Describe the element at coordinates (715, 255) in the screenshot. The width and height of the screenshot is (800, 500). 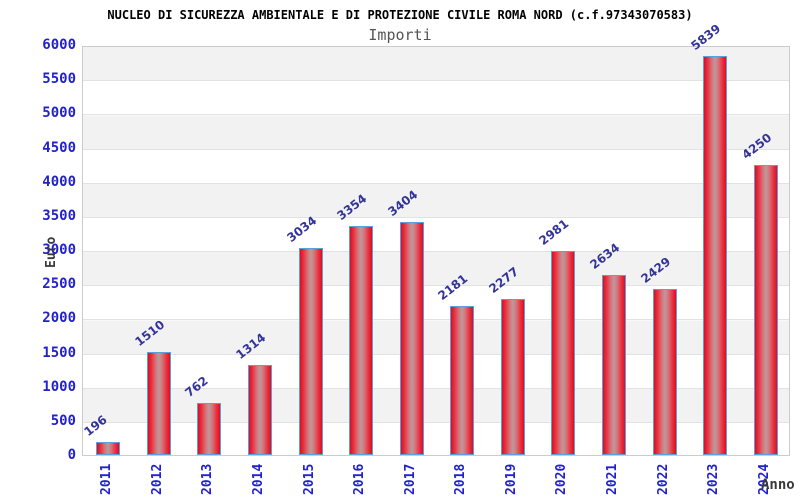
I see `bar-2023` at that location.